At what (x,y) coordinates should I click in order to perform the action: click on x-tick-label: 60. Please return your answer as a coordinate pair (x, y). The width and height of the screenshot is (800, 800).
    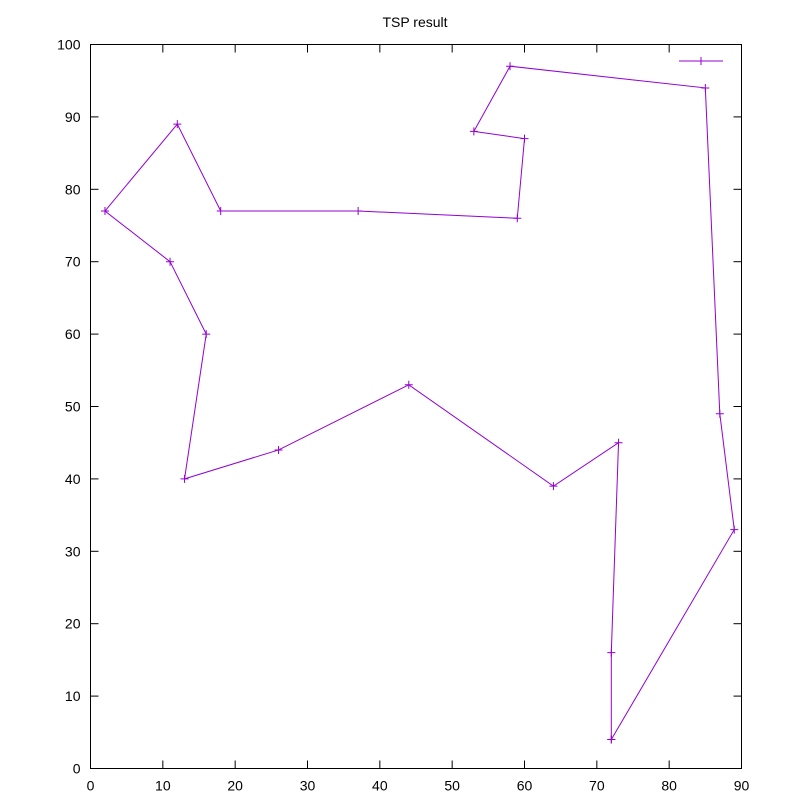
    Looking at the image, I should click on (525, 786).